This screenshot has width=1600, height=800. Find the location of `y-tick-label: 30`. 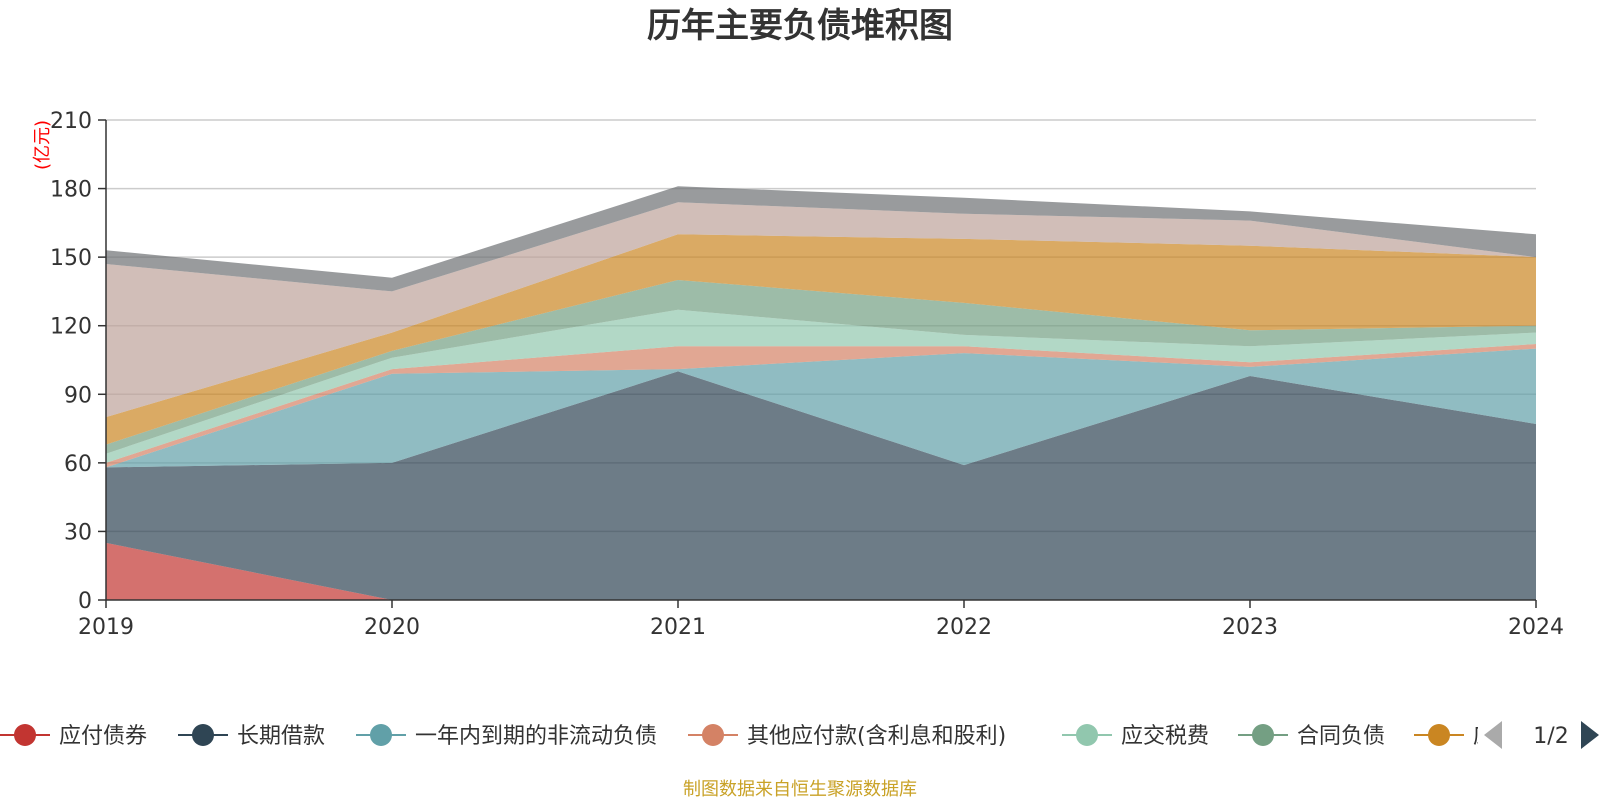

y-tick-label: 30 is located at coordinates (78, 532).